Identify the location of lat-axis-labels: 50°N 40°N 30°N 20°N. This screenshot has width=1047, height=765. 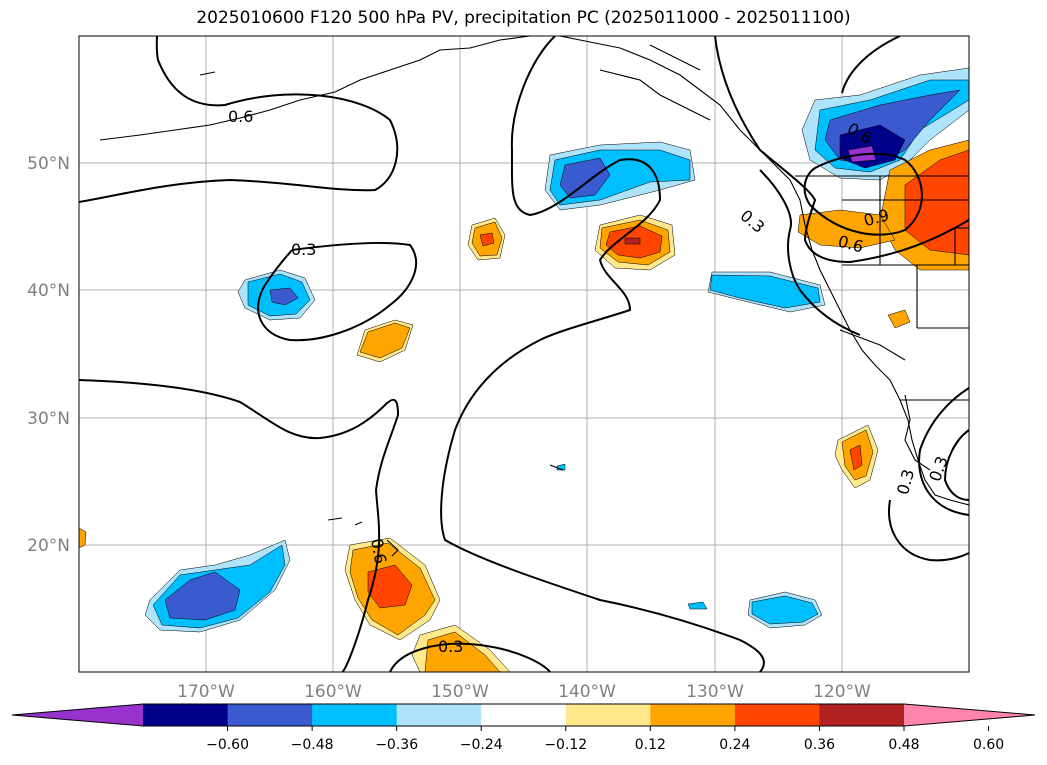
(48, 355).